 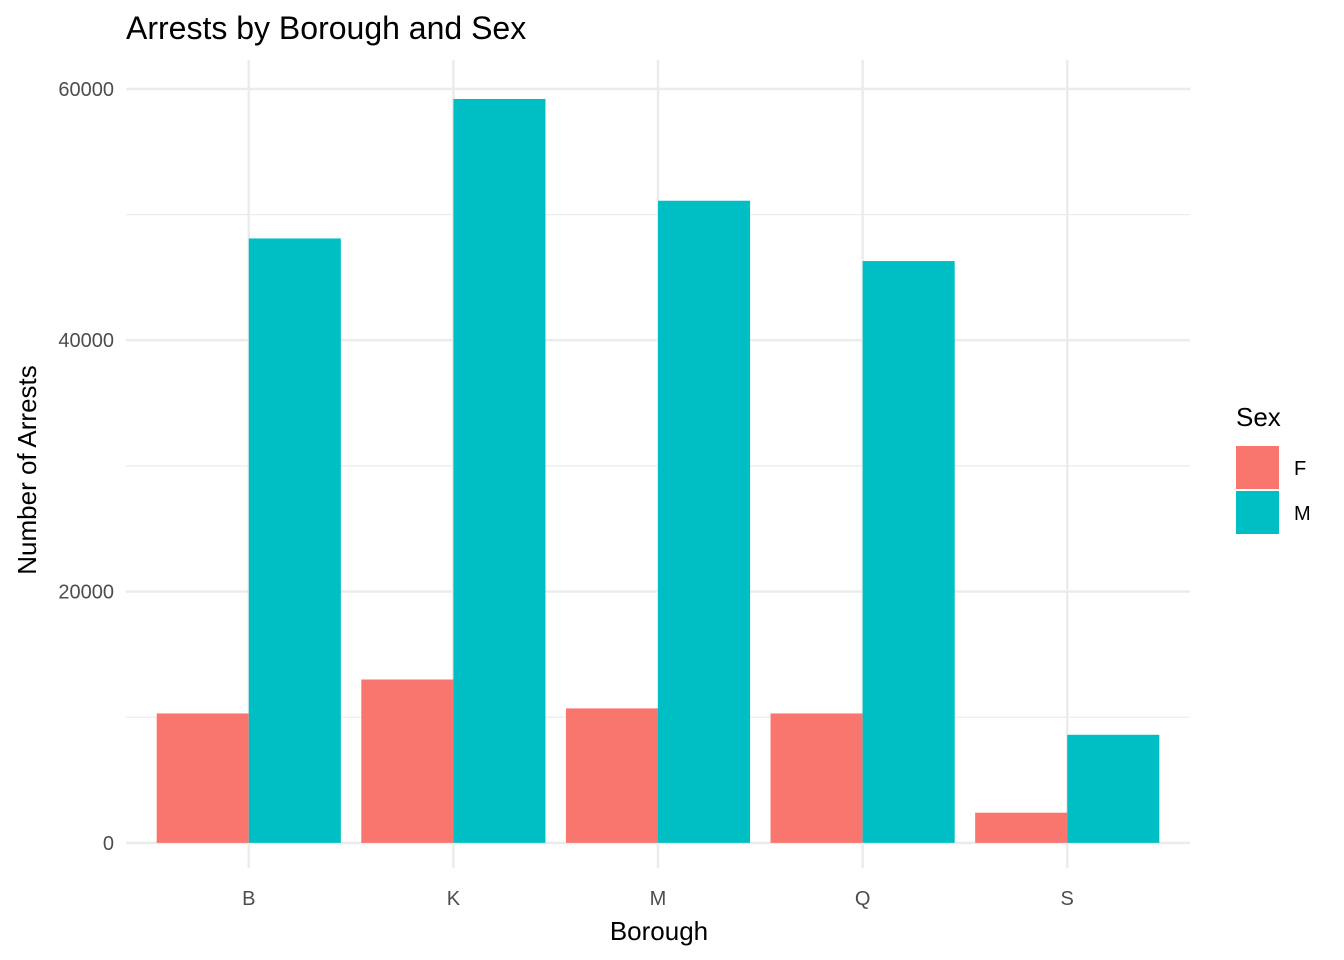 What do you see at coordinates (86, 90) in the screenshot?
I see `y-tick-label: 60000` at bounding box center [86, 90].